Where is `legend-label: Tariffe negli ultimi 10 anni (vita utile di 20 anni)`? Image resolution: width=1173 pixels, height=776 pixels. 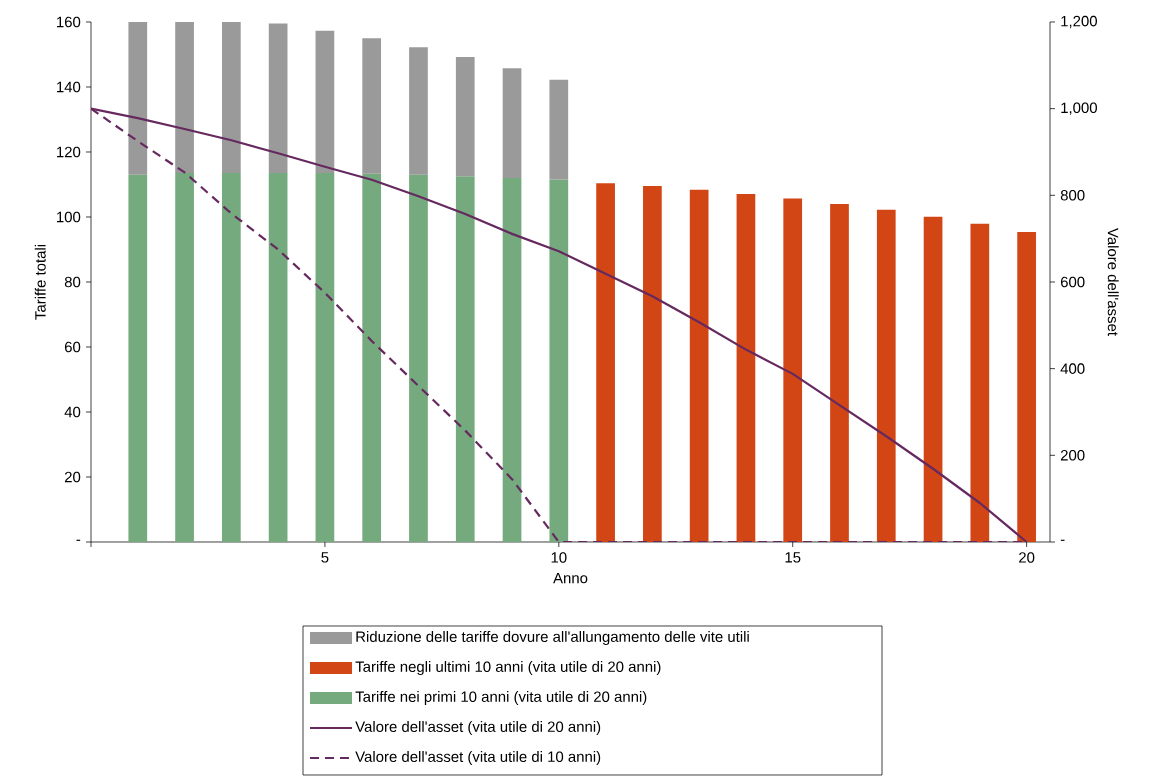
legend-label: Tariffe negli ultimi 10 anni (vita utile di 20 anni) is located at coordinates (508, 668).